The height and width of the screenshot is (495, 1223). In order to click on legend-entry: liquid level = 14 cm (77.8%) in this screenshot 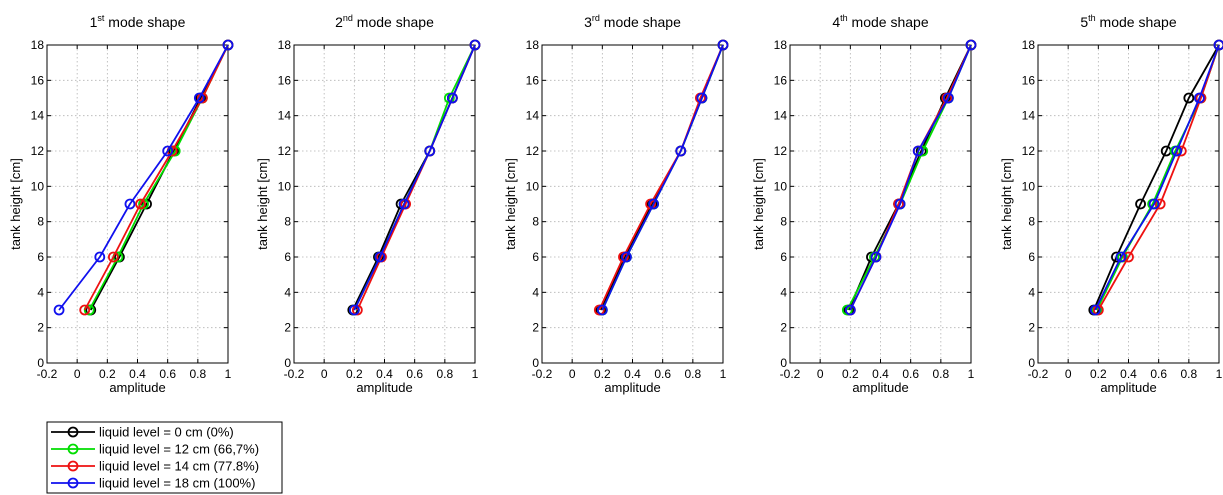, I will do `click(155, 466)`.